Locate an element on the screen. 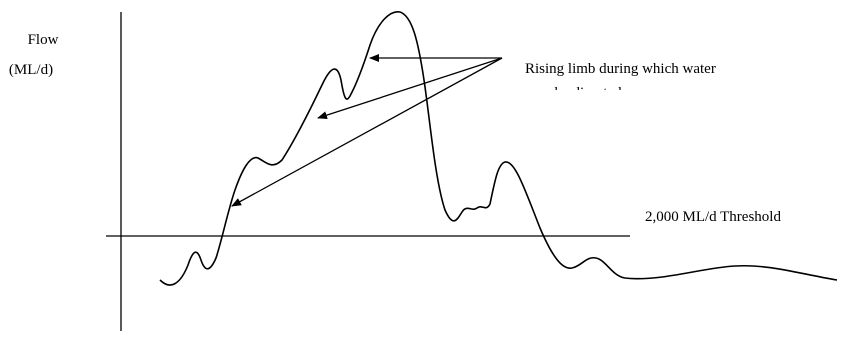  threshold-label: 2,000 ML/d Threshold is located at coordinates (713, 217).